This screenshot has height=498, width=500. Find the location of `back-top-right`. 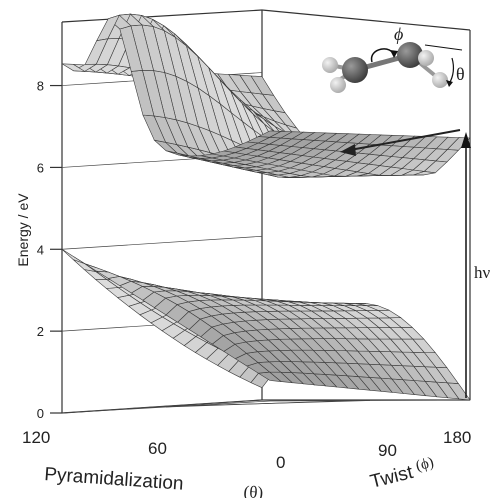

back-top-right is located at coordinates (366, 20).